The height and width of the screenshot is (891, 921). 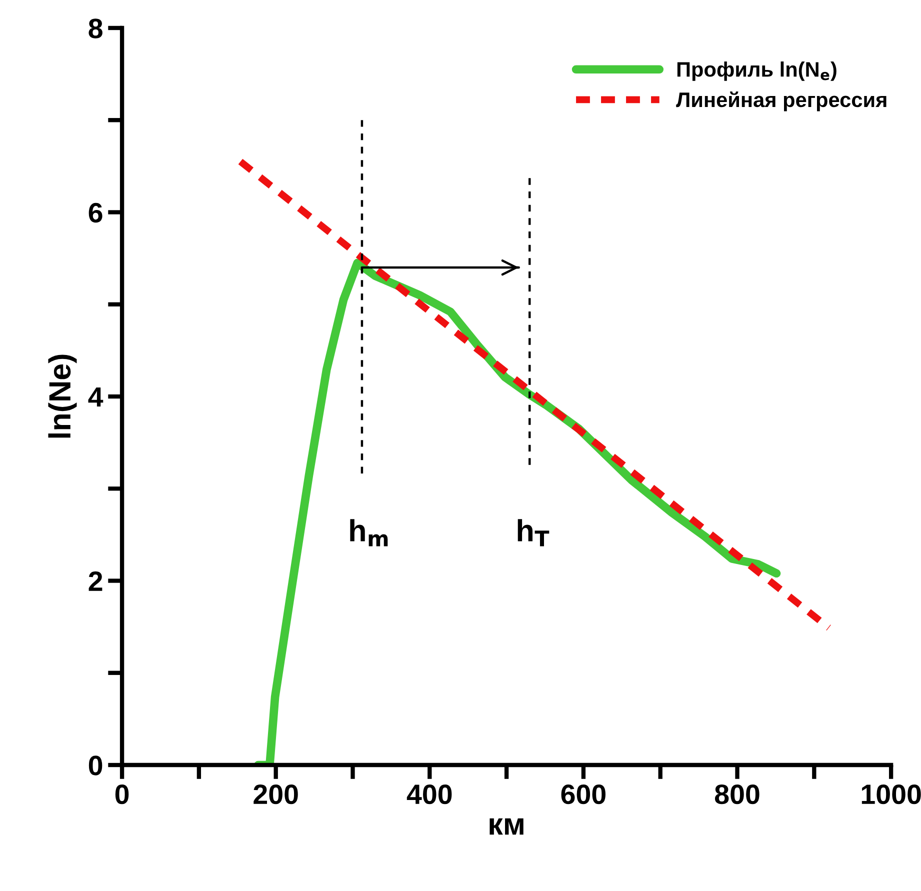 I want to click on x-tick-label: 0, so click(x=122, y=794).